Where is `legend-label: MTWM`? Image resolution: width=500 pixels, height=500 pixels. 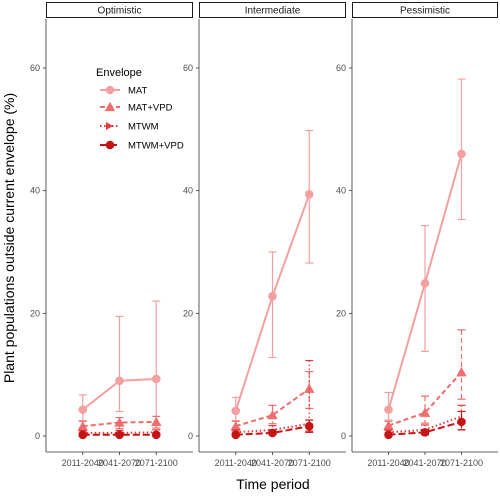 legend-label: MTWM is located at coordinates (143, 127).